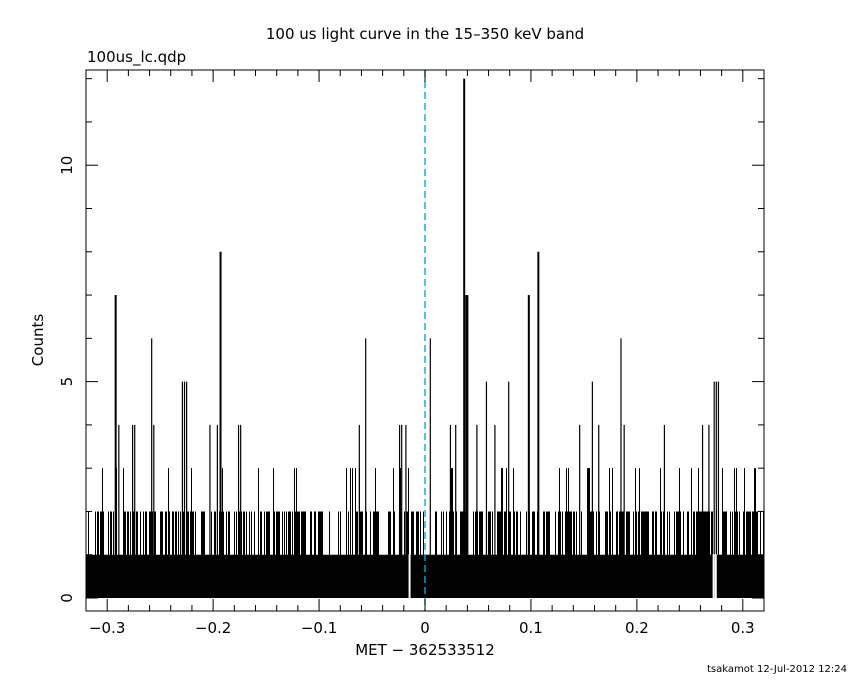 Image resolution: width=850 pixels, height=680 pixels. Describe the element at coordinates (67, 165) in the screenshot. I see `y-tick-label: 10` at that location.